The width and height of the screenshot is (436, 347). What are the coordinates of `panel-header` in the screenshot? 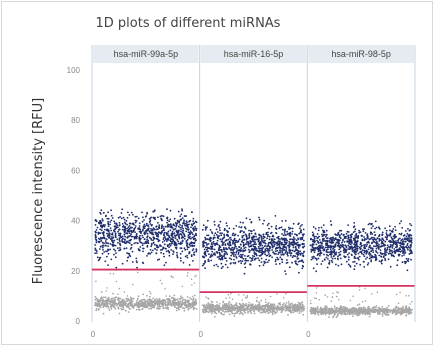 It's located at (361, 54).